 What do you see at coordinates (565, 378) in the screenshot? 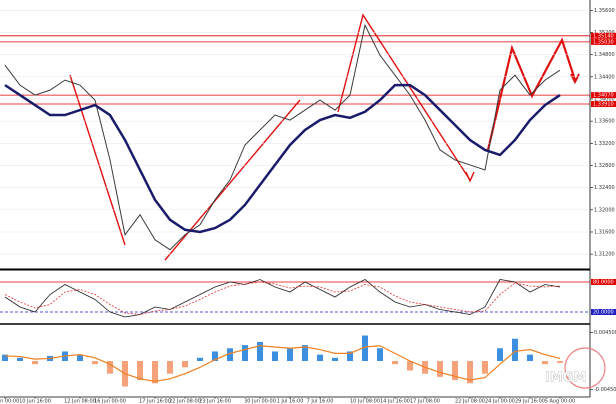
I see `watermark: IMGM` at bounding box center [565, 378].